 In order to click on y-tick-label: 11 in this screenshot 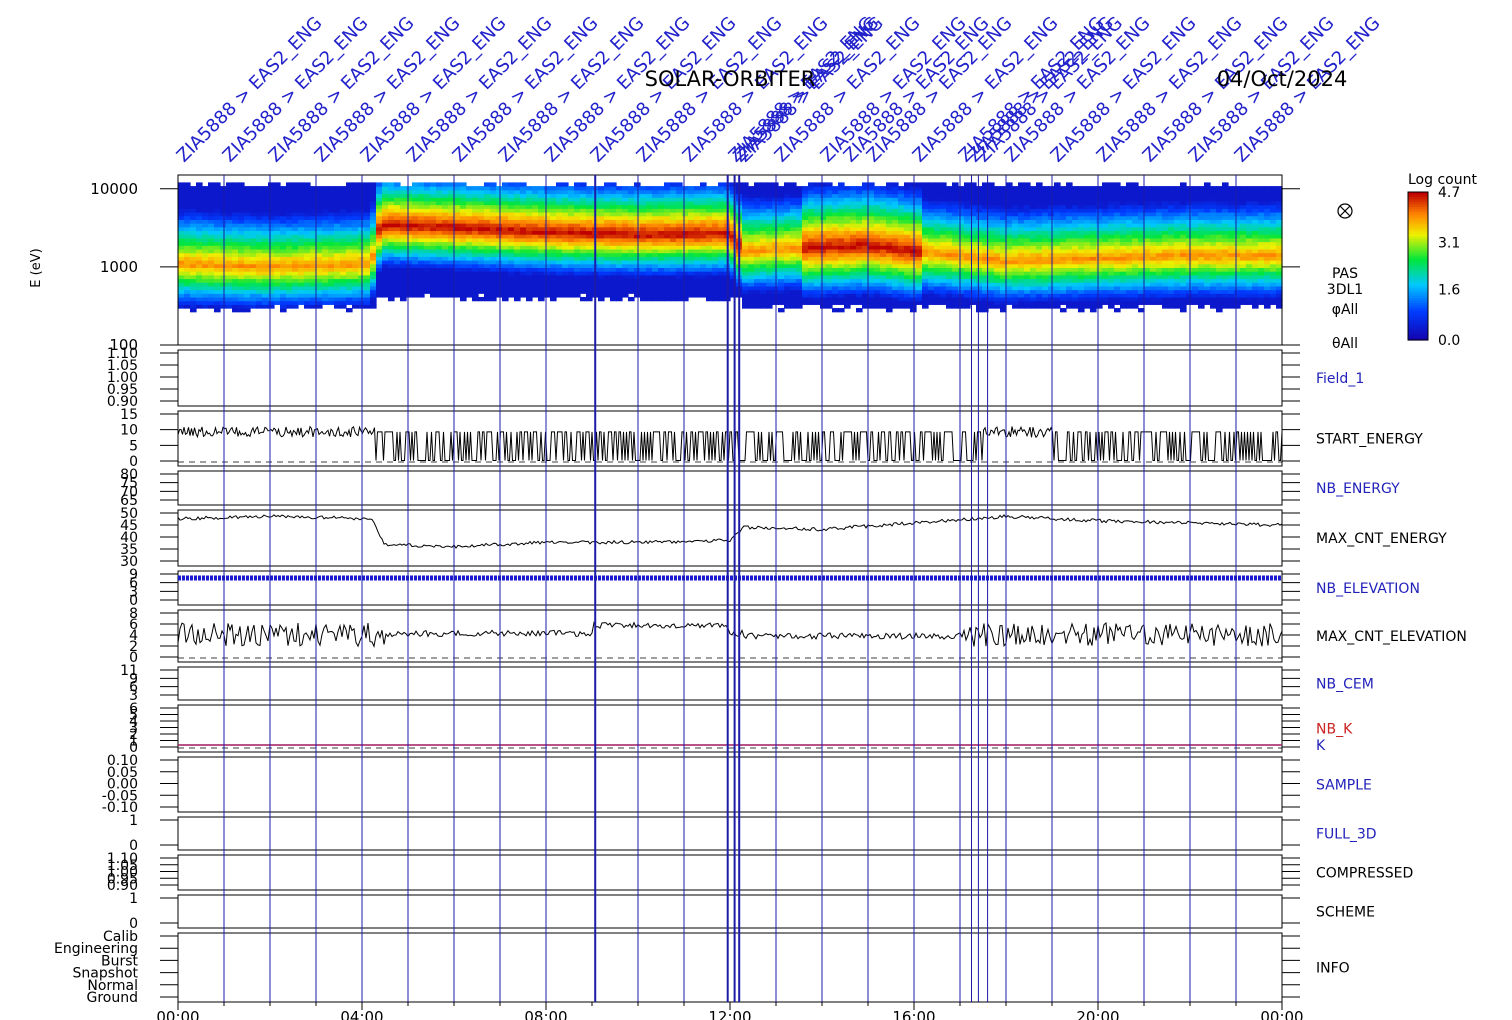, I will do `click(129, 671)`.